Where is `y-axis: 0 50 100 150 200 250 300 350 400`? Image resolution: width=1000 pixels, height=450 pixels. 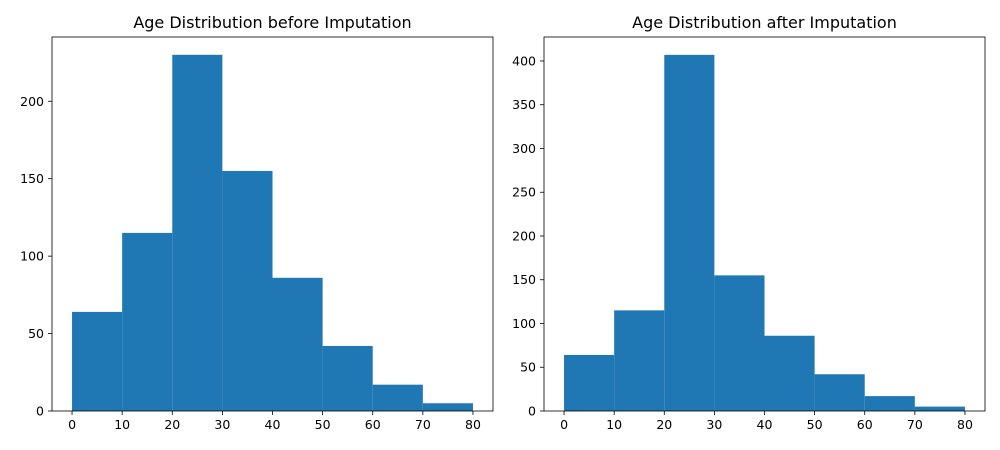 y-axis: 0 50 100 150 200 250 300 350 400 is located at coordinates (528, 236).